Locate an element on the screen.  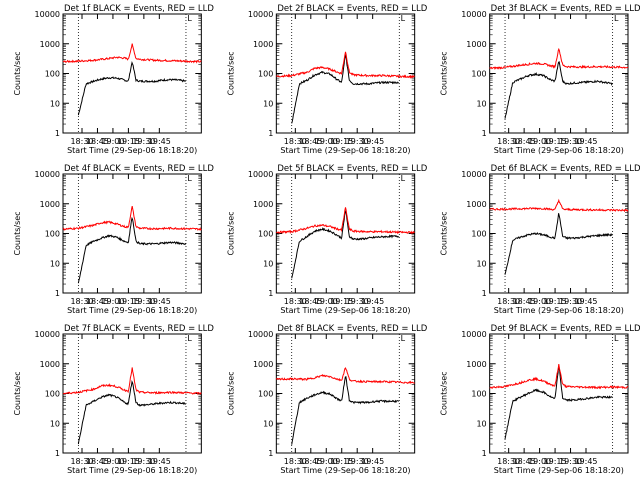
chart-title: Det 4f BLACK = Events, RED = LLD is located at coordinates (139, 169).